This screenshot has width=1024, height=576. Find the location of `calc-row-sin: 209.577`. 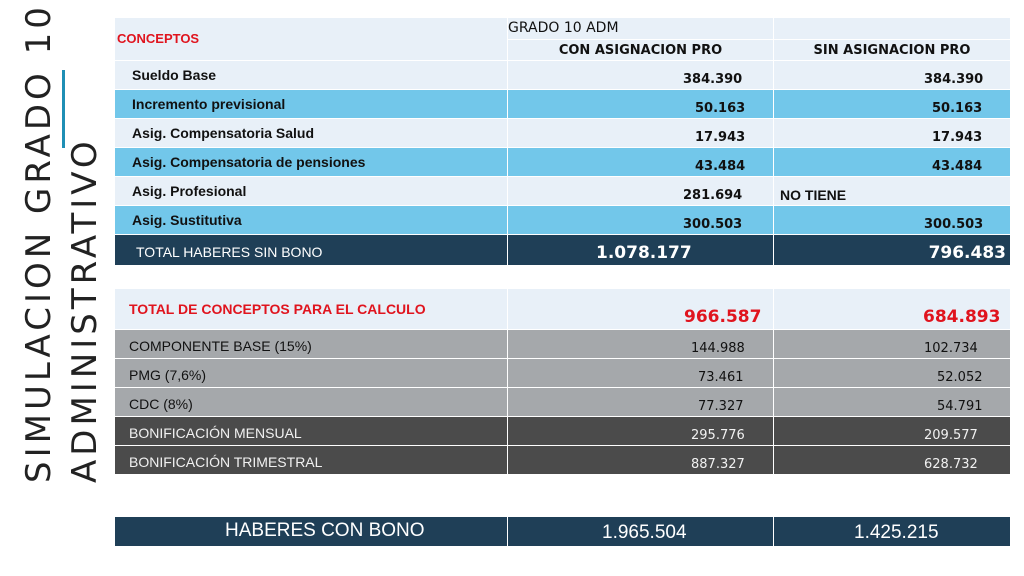

calc-row-sin: 209.577 is located at coordinates (951, 435).